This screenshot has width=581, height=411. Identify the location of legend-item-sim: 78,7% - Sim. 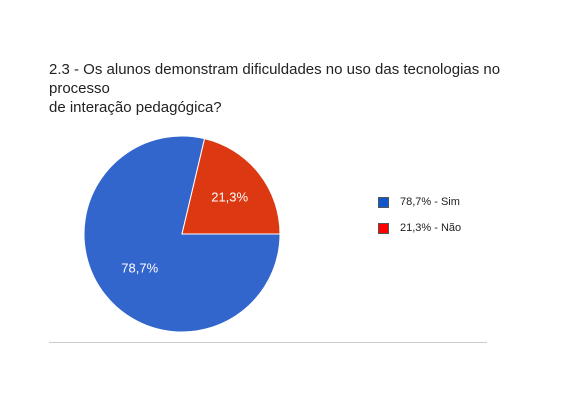
(419, 202).